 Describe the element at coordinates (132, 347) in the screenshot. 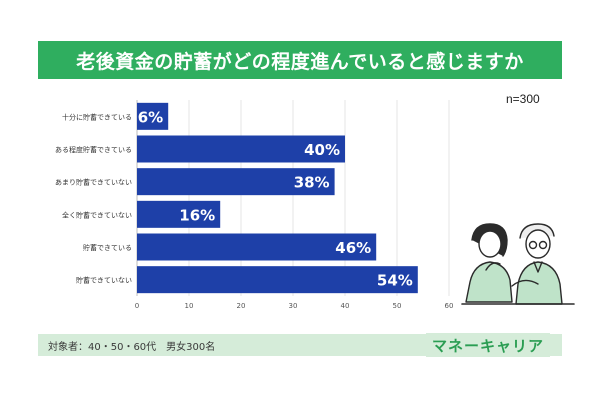

I see `respondent-note: 対象者：40・50・60代 男女300名` at that location.